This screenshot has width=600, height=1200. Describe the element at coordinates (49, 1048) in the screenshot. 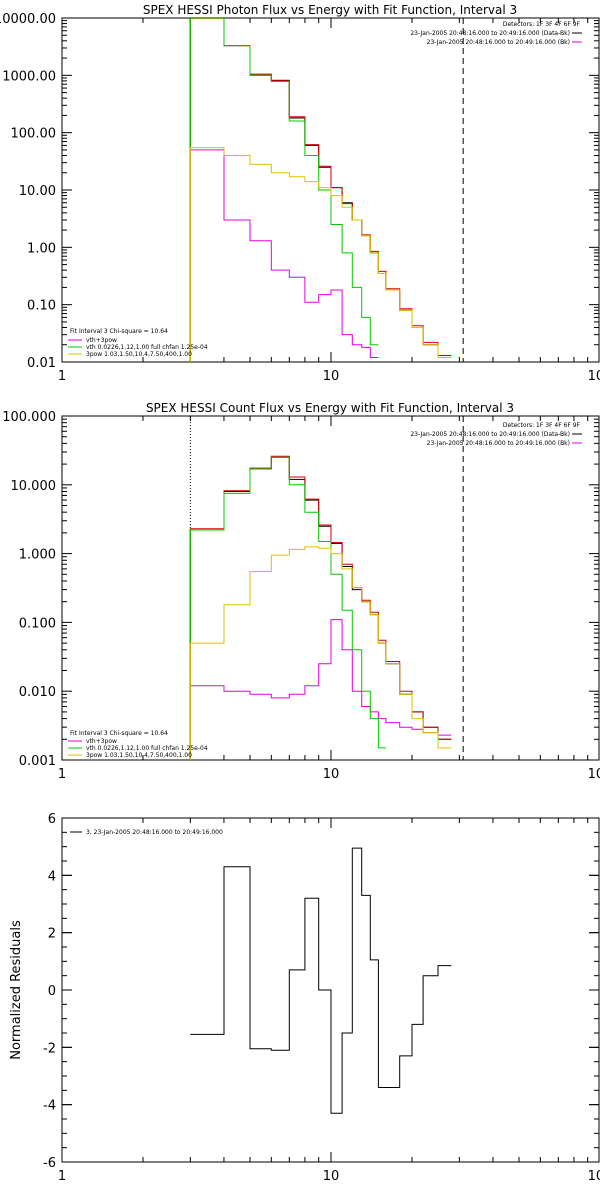

I see `y-tick-label: -2` at that location.